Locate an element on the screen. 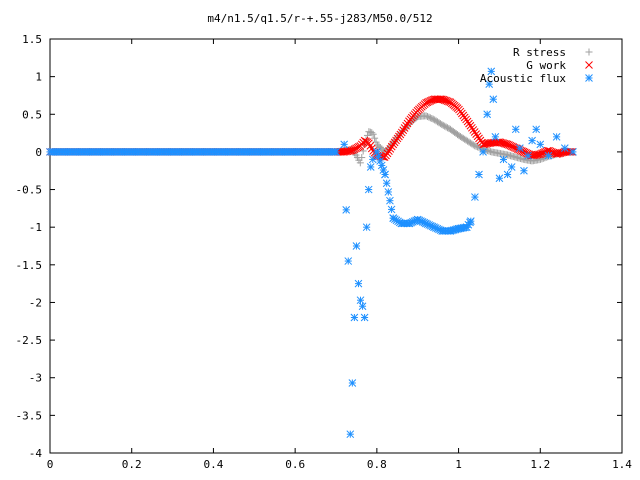 The width and height of the screenshot is (640, 480). legend-label: R stress is located at coordinates (539, 52).